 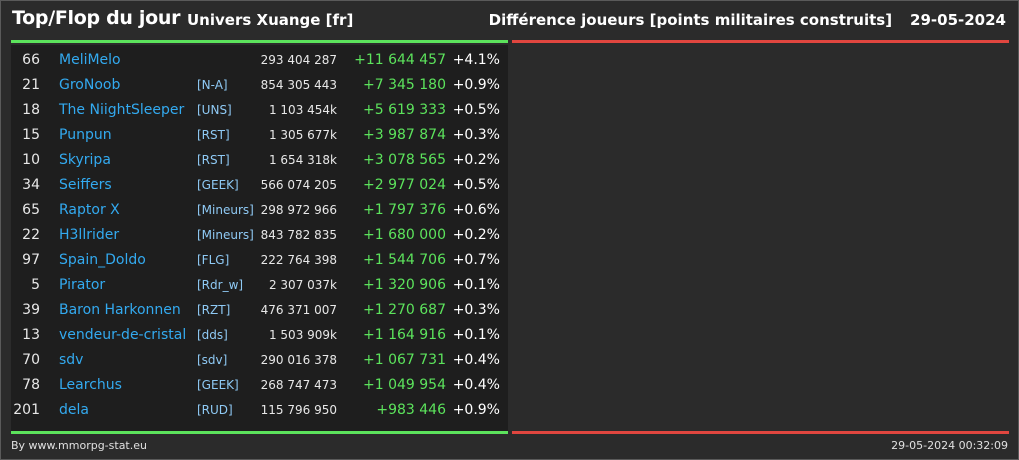 I want to click on percent-change: +0.2%, so click(x=476, y=235).